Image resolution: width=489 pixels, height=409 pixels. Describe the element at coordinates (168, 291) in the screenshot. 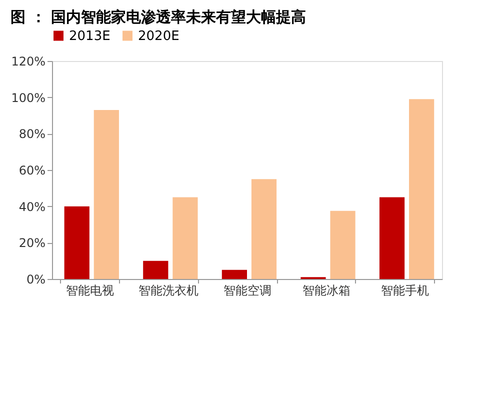

I see `x-tick-label: 智能洗衣机` at that location.